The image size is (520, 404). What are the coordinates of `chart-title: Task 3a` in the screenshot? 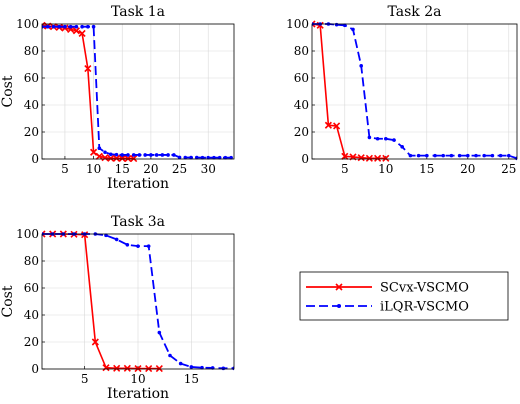 It's located at (138, 222).